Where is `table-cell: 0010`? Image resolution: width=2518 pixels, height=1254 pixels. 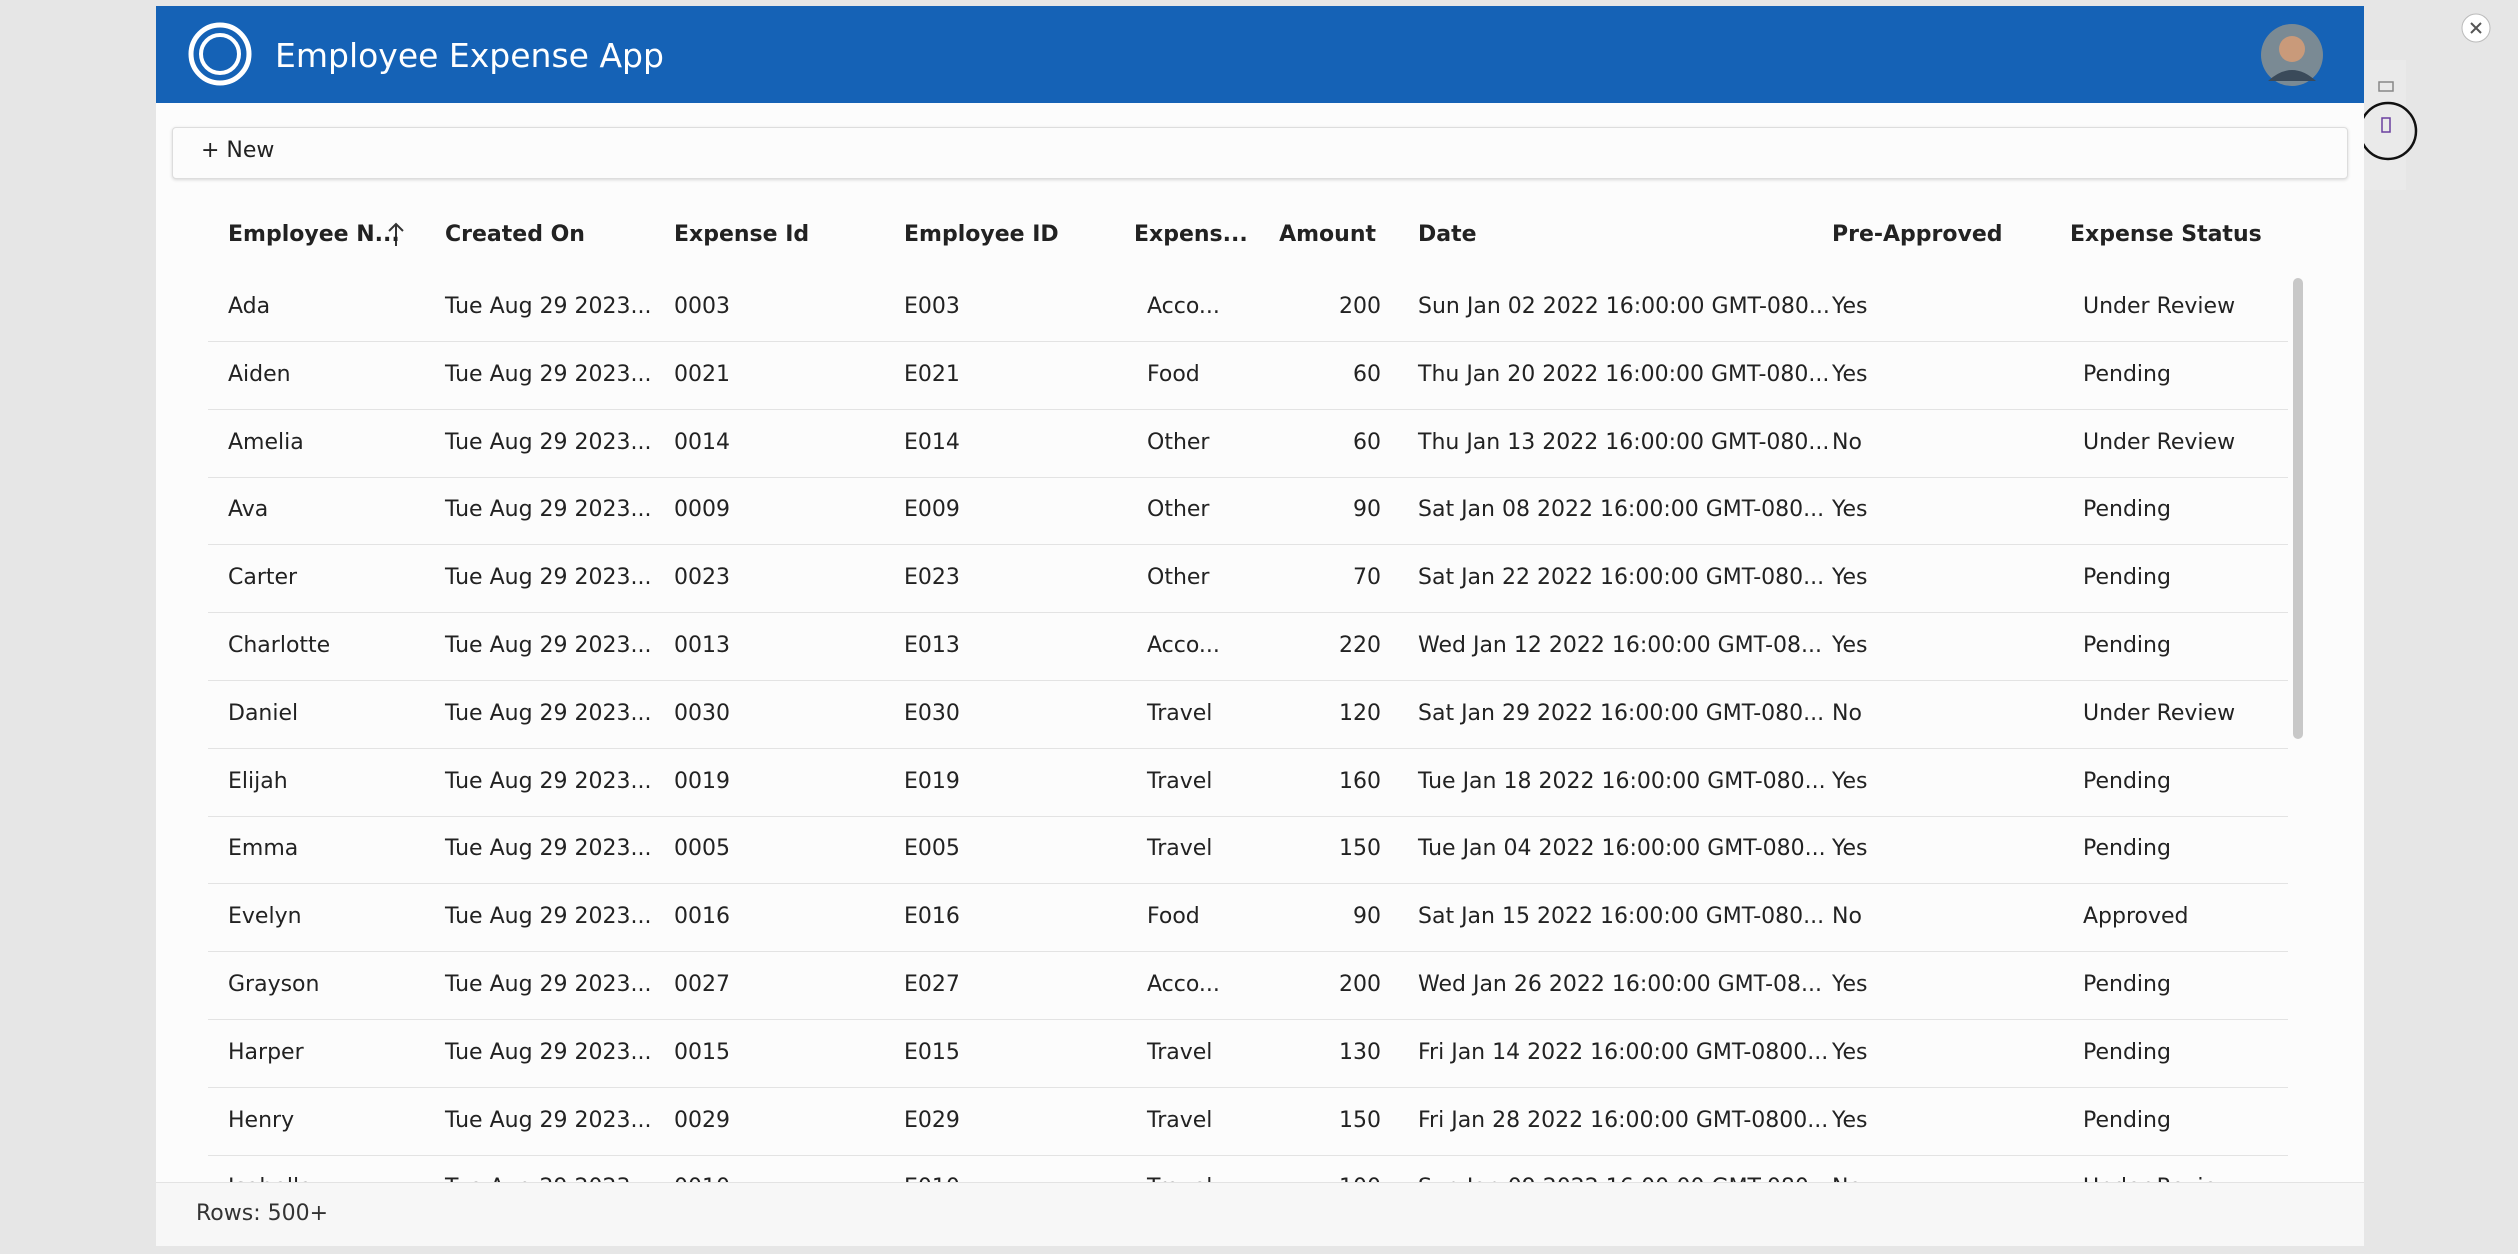 table-cell: 0010 is located at coordinates (702, 1178).